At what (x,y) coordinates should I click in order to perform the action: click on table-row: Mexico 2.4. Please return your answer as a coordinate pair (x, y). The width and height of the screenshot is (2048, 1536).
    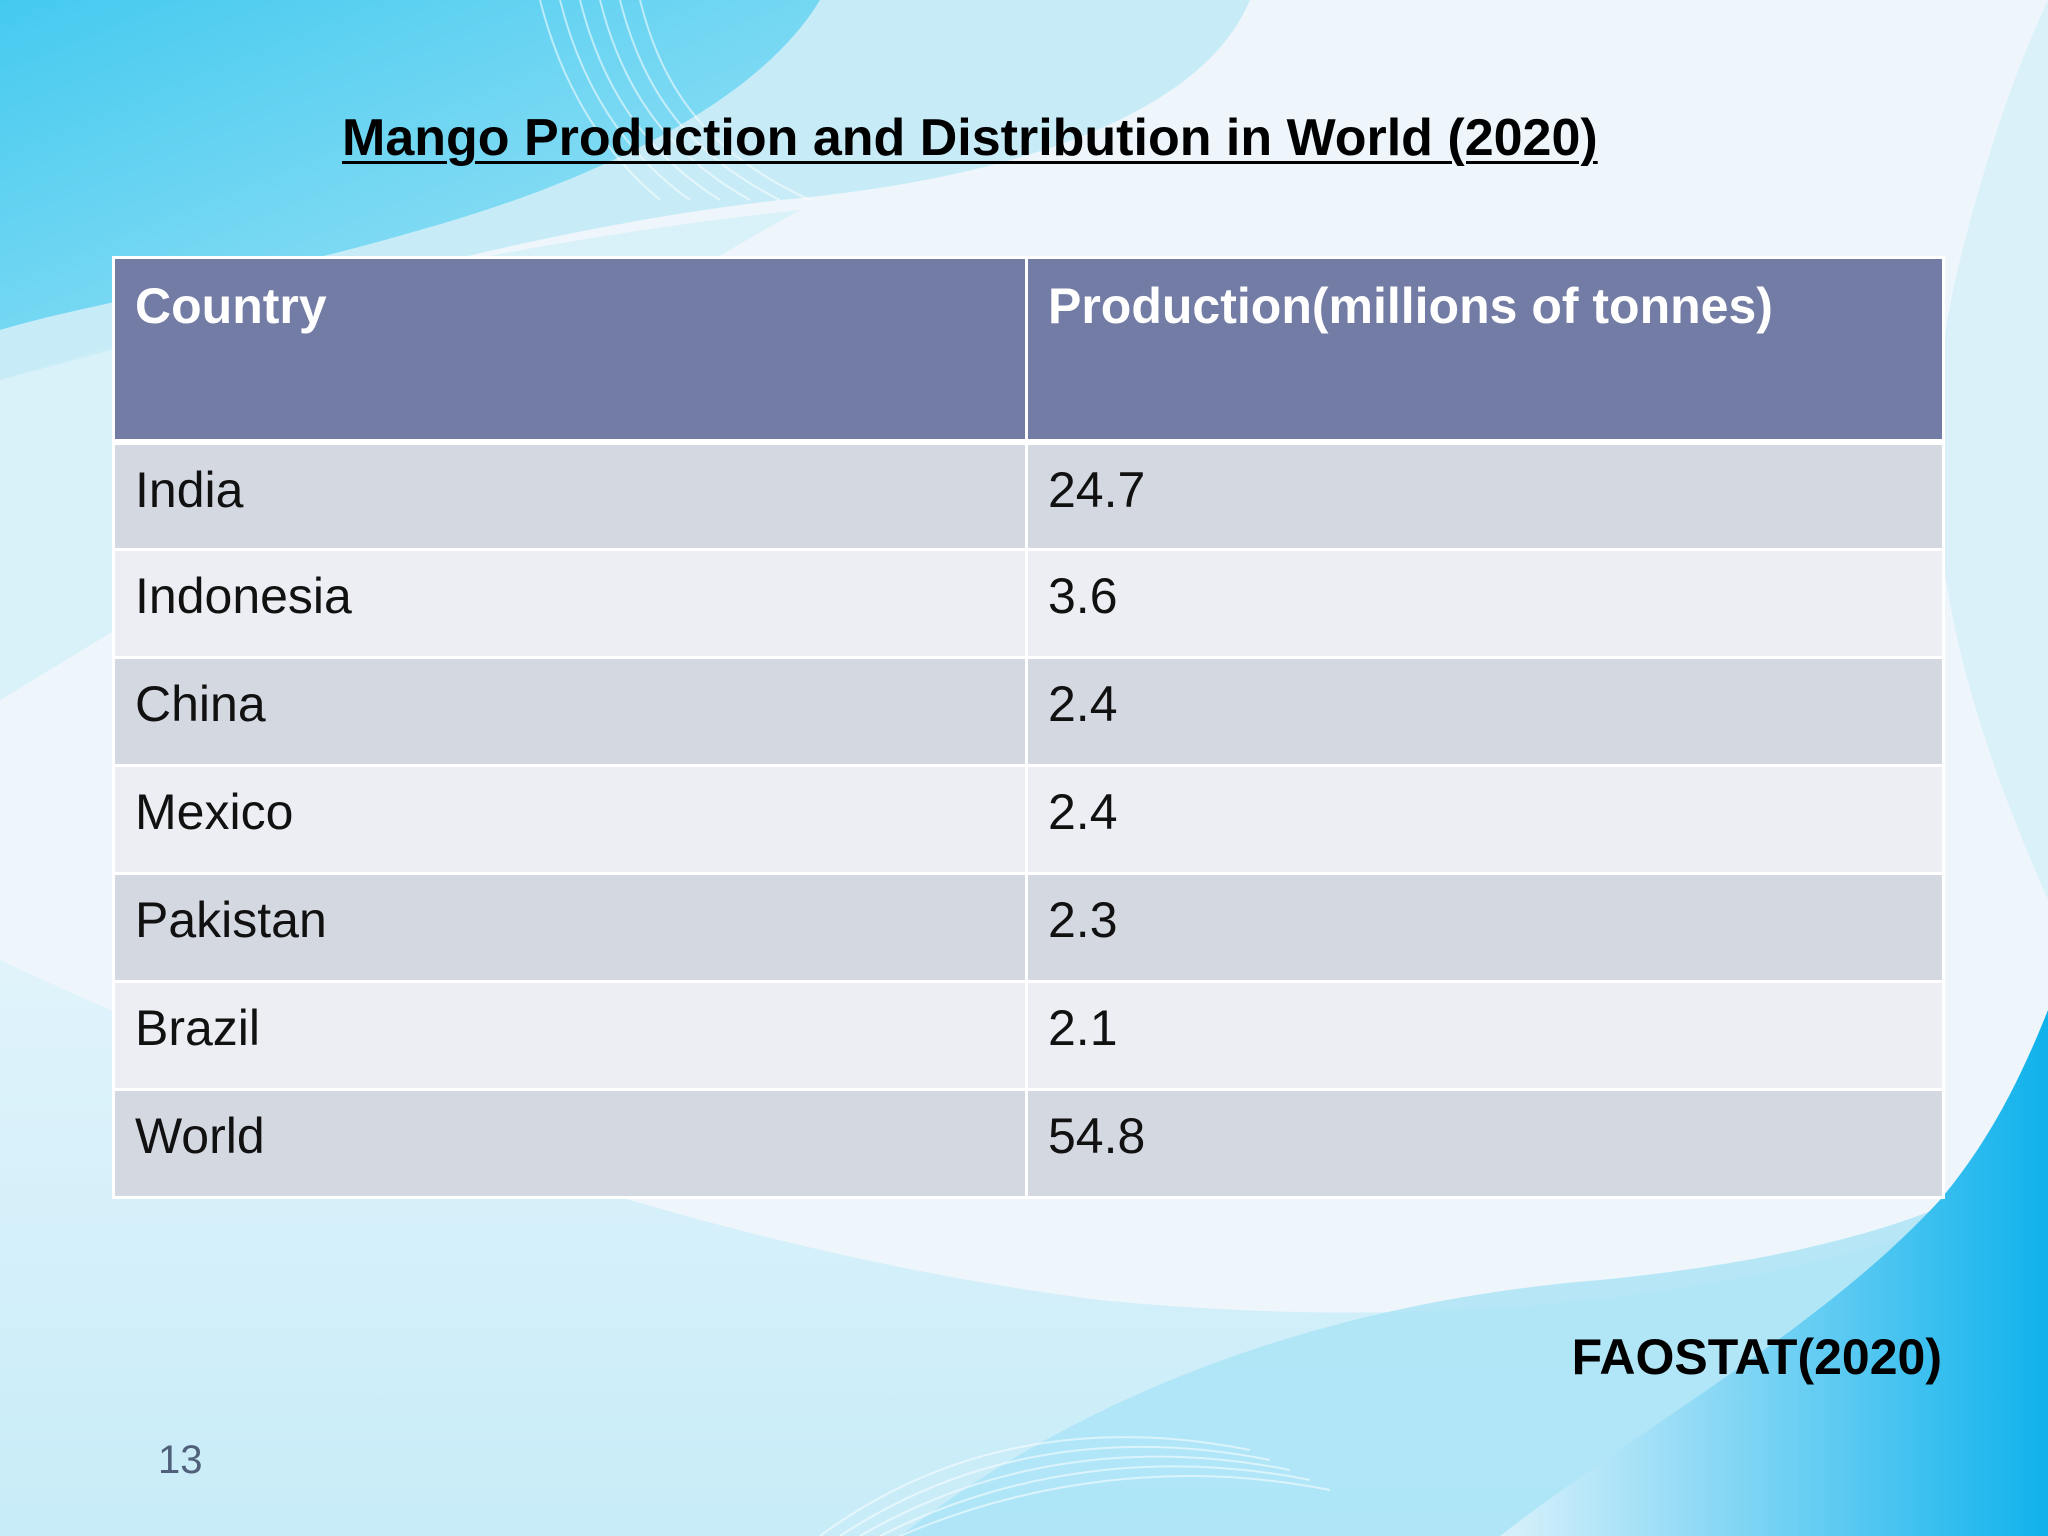
    Looking at the image, I should click on (1028, 819).